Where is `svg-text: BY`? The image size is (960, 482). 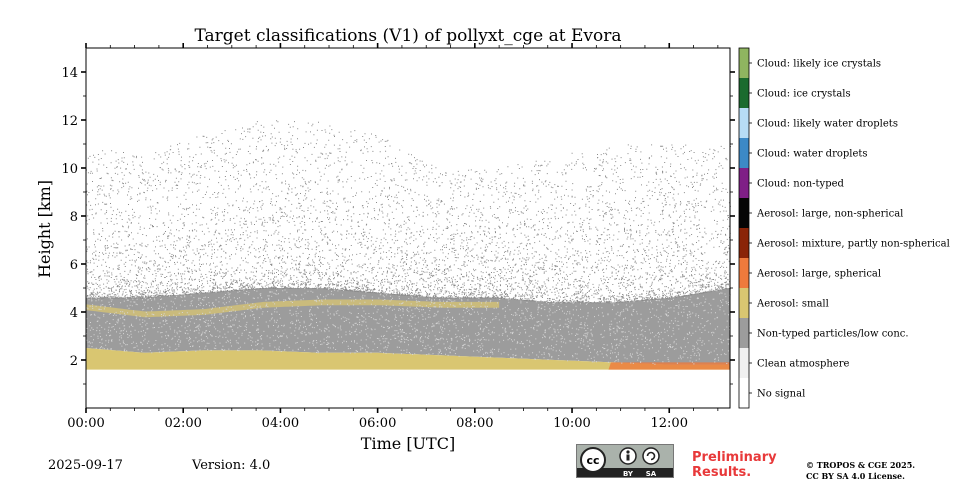
svg-text: BY is located at coordinates (628, 473).